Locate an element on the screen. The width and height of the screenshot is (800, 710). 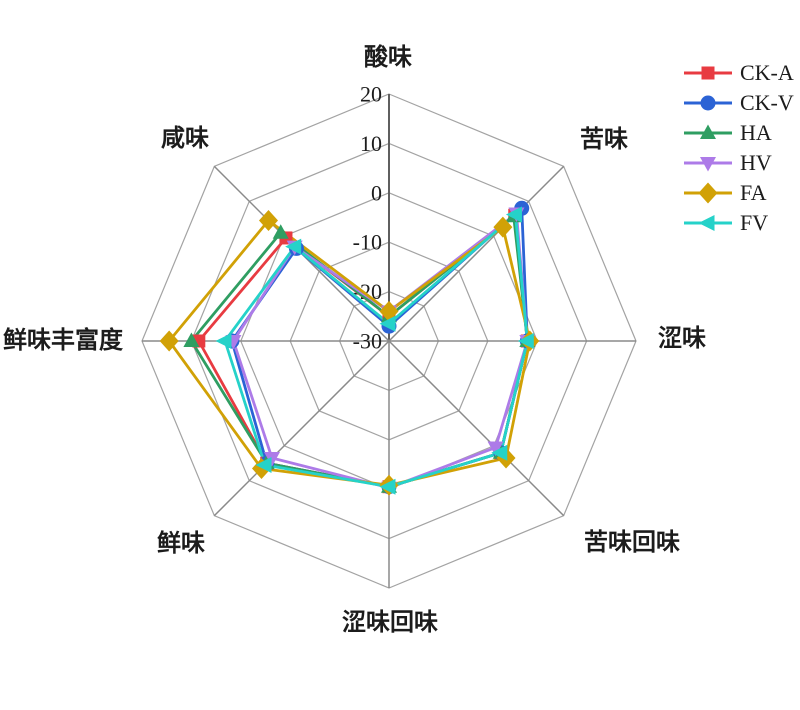
axis-label: 苦味回味 is located at coordinates (632, 542).